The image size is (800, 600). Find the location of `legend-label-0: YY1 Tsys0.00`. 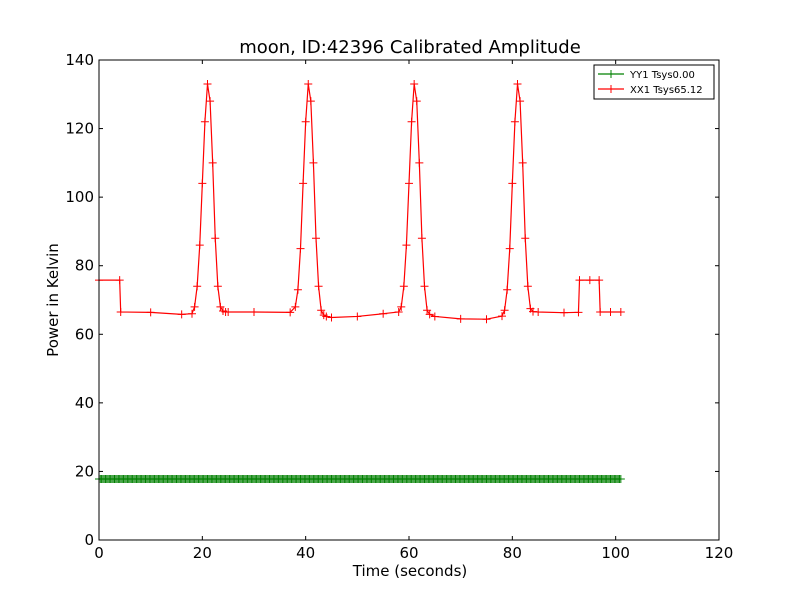

legend-label-0: YY1 Tsys0.00 is located at coordinates (662, 75).